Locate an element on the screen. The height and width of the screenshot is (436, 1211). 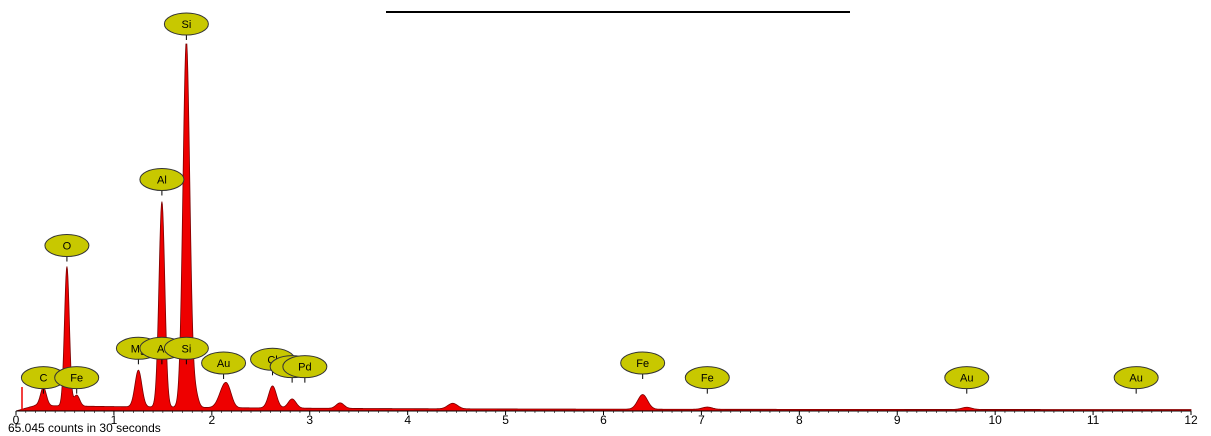
peak-label-text: O is located at coordinates (67, 247).